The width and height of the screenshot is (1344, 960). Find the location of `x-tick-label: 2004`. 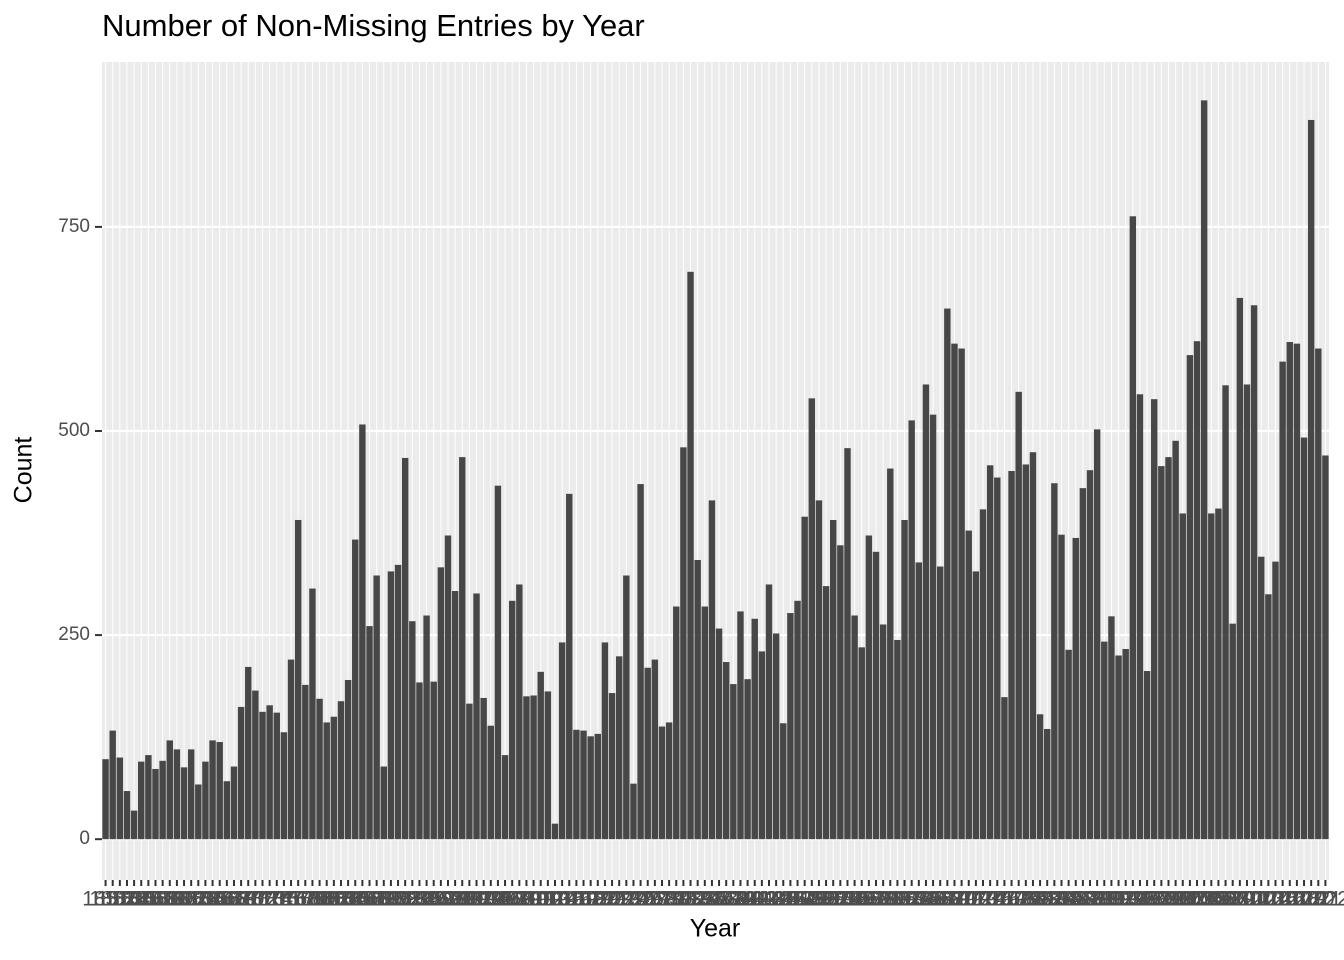

x-tick-label: 2004 is located at coordinates (1197, 899).